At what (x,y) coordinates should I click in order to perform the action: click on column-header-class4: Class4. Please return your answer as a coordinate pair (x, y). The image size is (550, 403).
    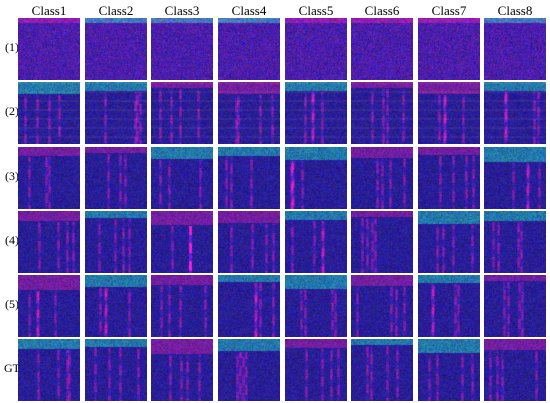
    Looking at the image, I should click on (249, 10).